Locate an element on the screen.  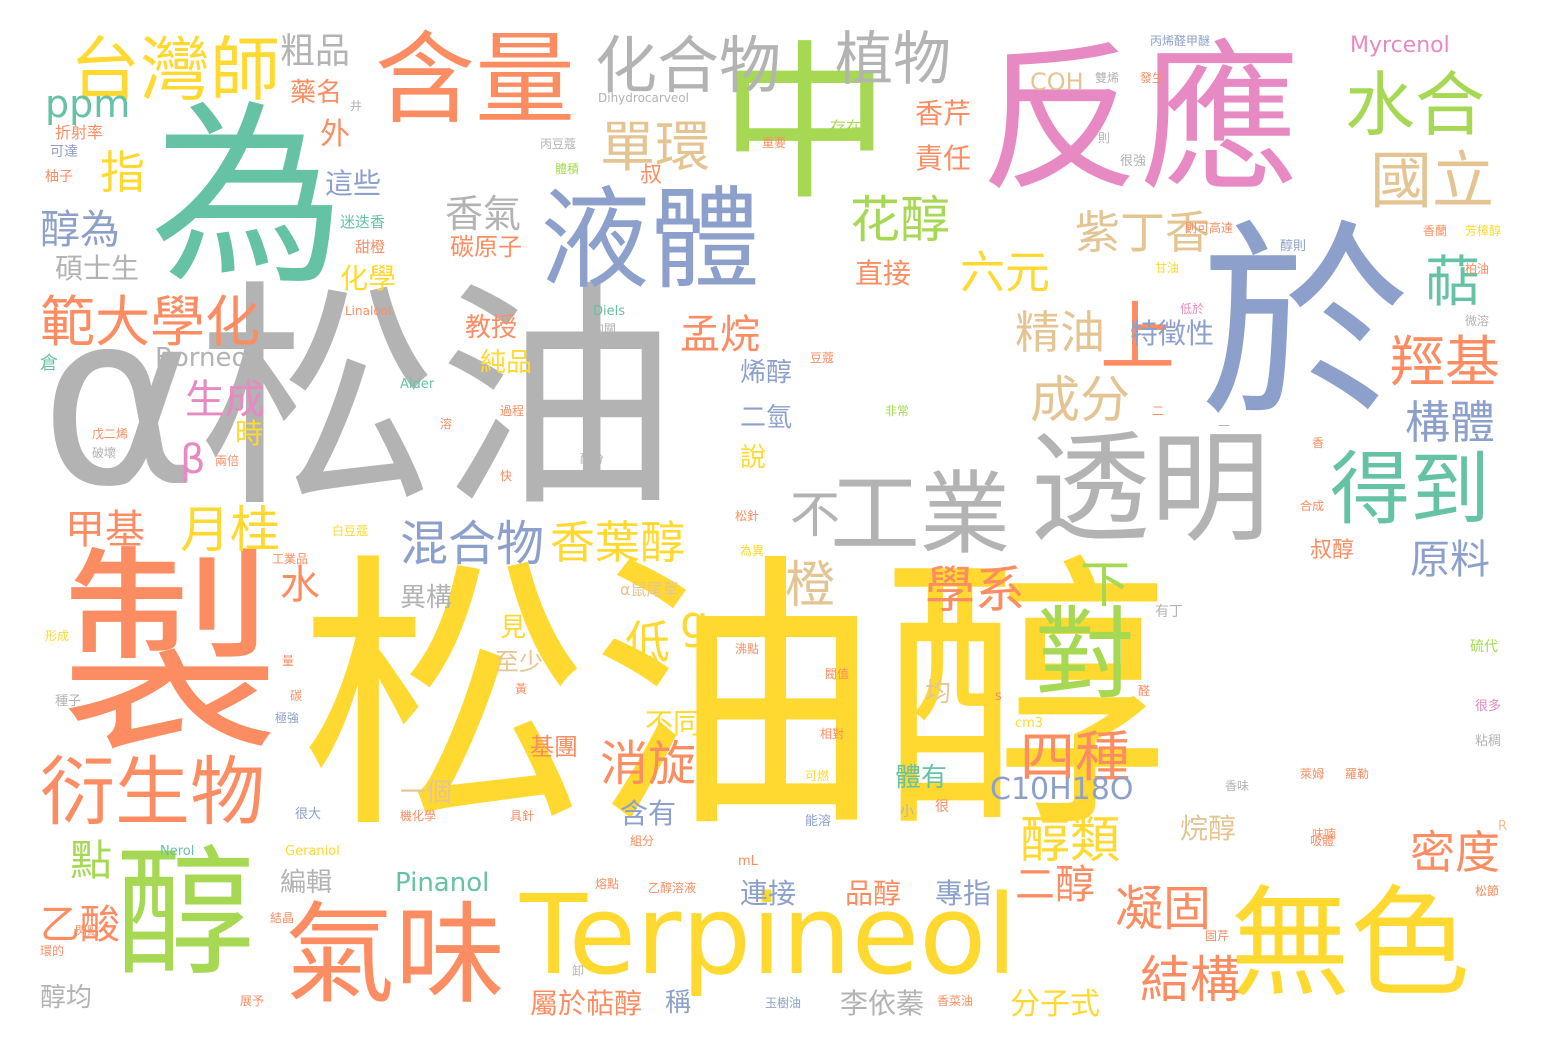
word-jiejing: 結晶 is located at coordinates (282, 918).